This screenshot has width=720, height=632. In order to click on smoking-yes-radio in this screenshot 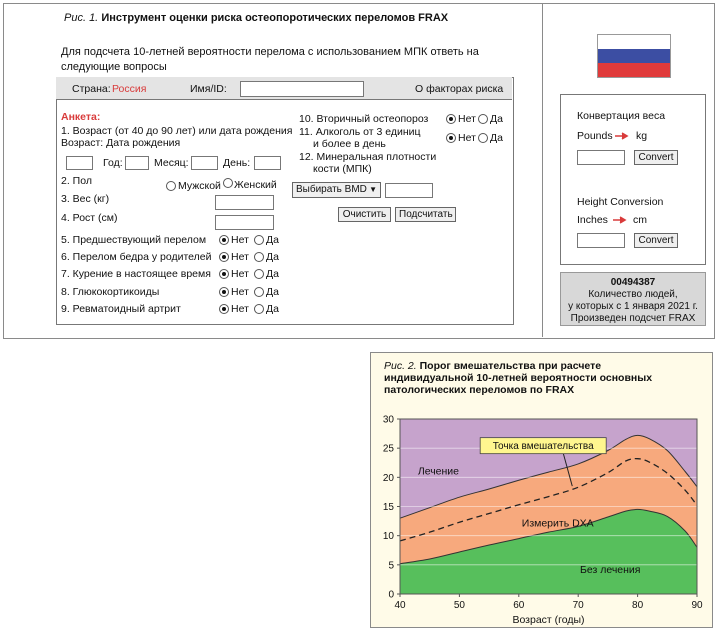, I will do `click(259, 274)`.